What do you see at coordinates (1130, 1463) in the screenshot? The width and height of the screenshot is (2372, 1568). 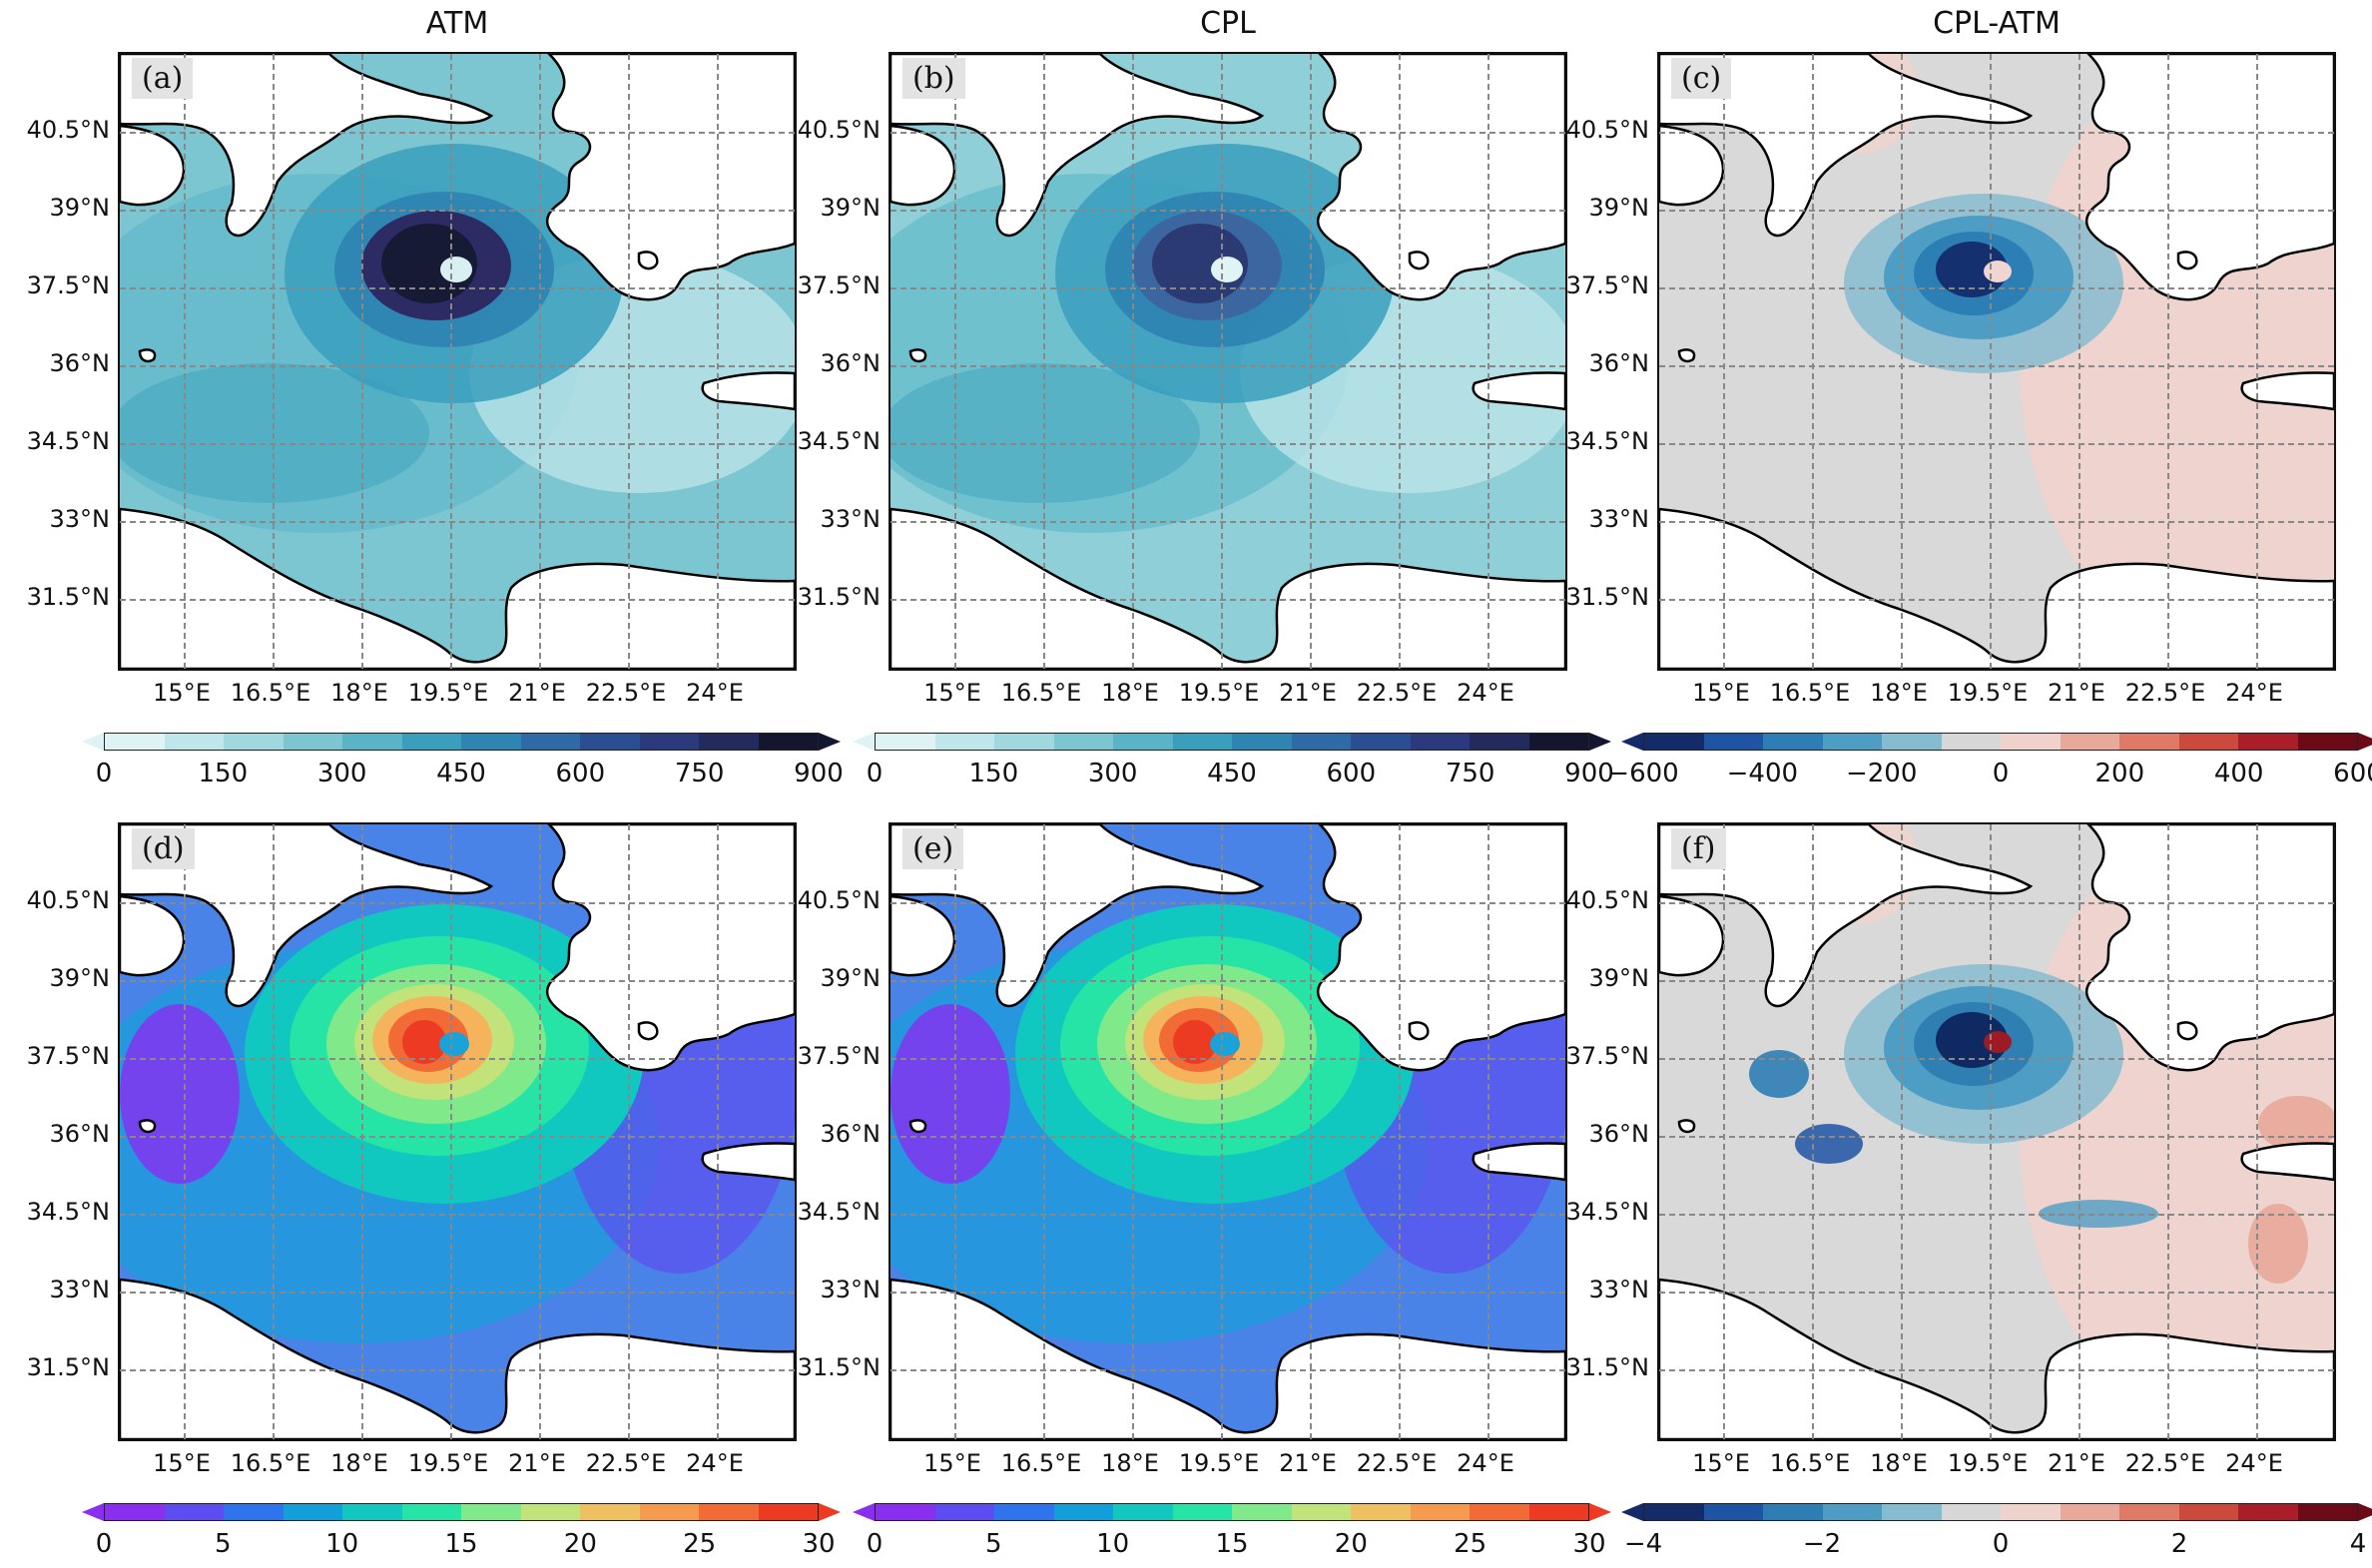 I see `lon-label: 18°E` at bounding box center [1130, 1463].